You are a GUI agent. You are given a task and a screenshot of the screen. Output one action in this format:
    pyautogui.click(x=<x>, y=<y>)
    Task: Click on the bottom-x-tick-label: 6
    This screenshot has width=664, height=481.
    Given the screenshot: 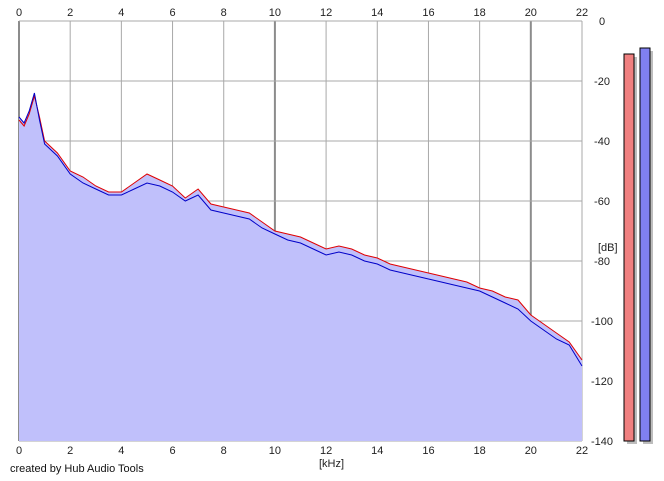 What is the action you would take?
    pyautogui.click(x=172, y=451)
    